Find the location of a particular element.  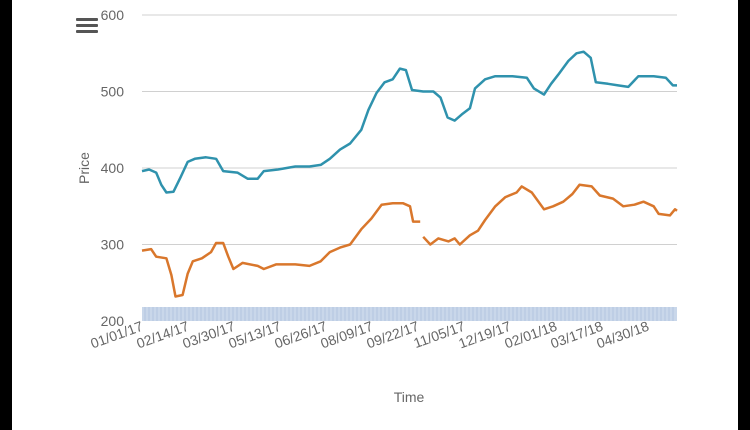

y-axis-ticks: 200 300 400 500 600 is located at coordinates (113, 168).